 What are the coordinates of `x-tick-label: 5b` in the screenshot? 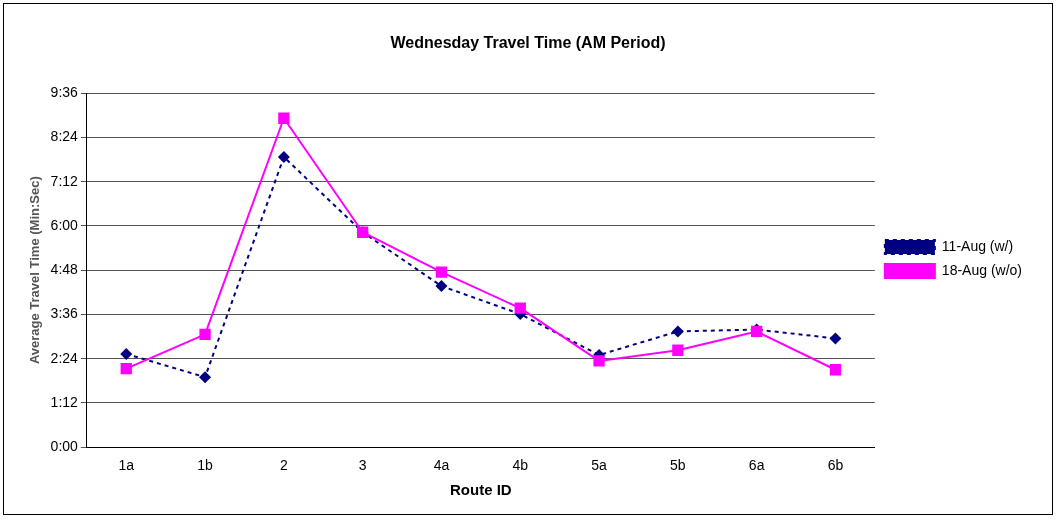 It's located at (678, 465).